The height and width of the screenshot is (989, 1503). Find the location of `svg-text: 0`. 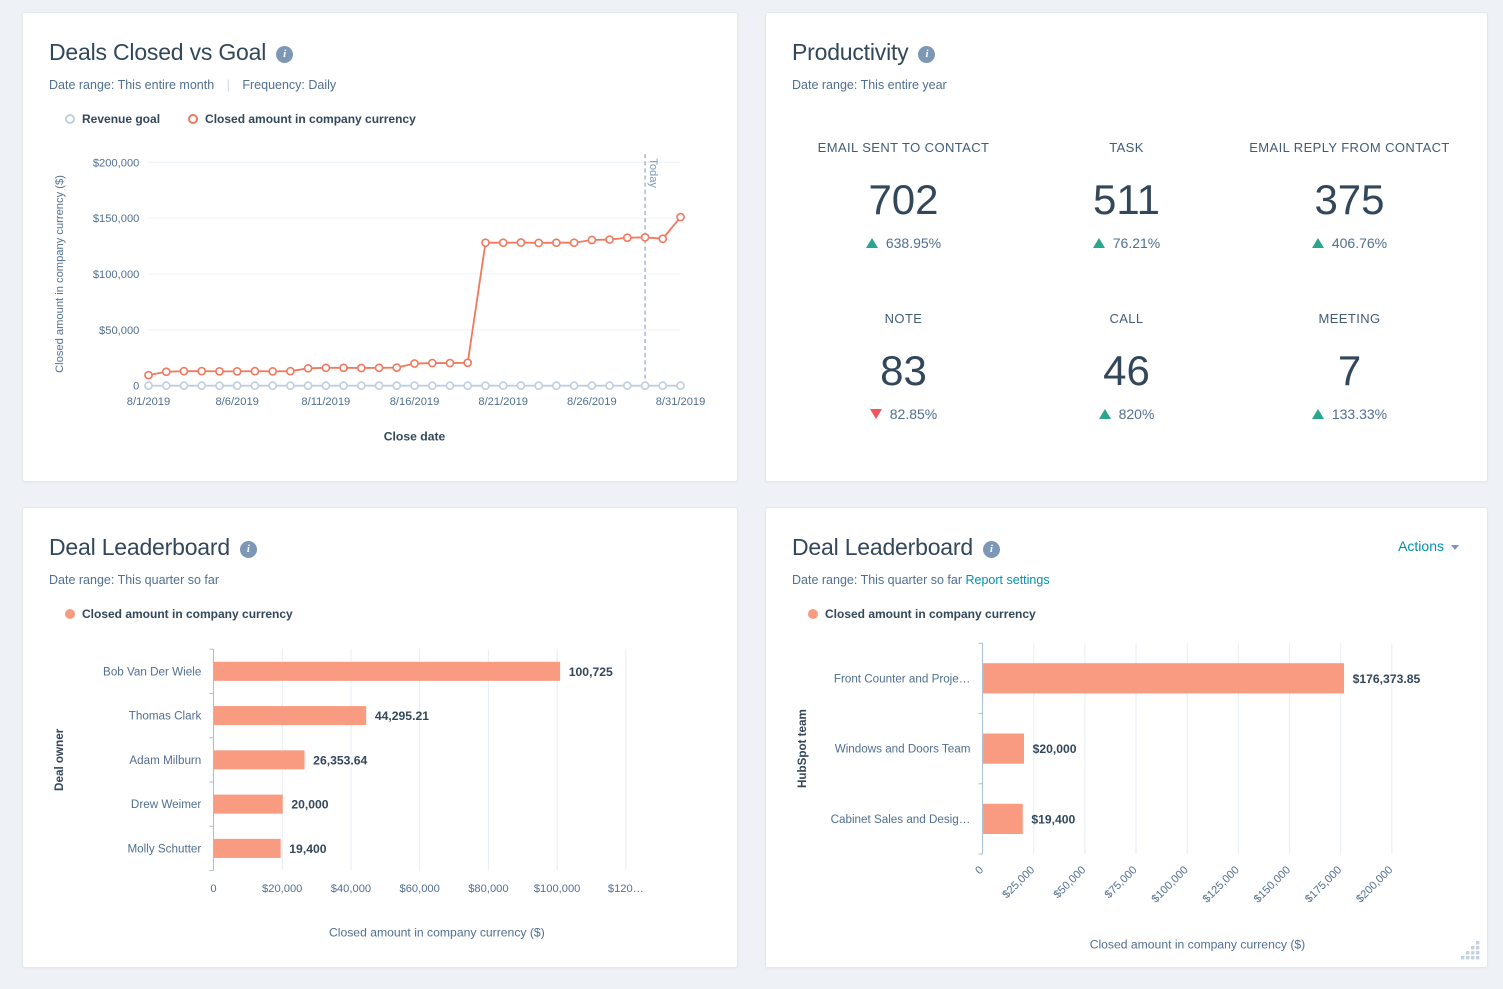

svg-text: 0 is located at coordinates (136, 387).